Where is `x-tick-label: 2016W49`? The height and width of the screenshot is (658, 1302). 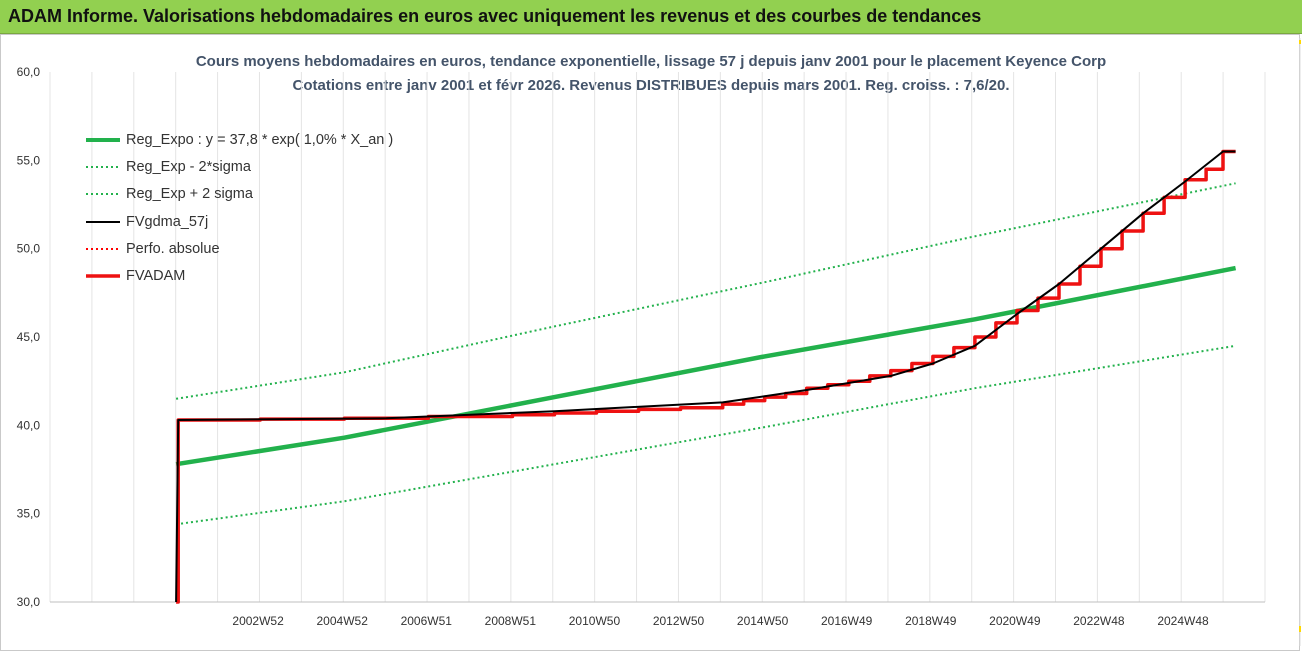
x-tick-label: 2016W49 is located at coordinates (847, 621).